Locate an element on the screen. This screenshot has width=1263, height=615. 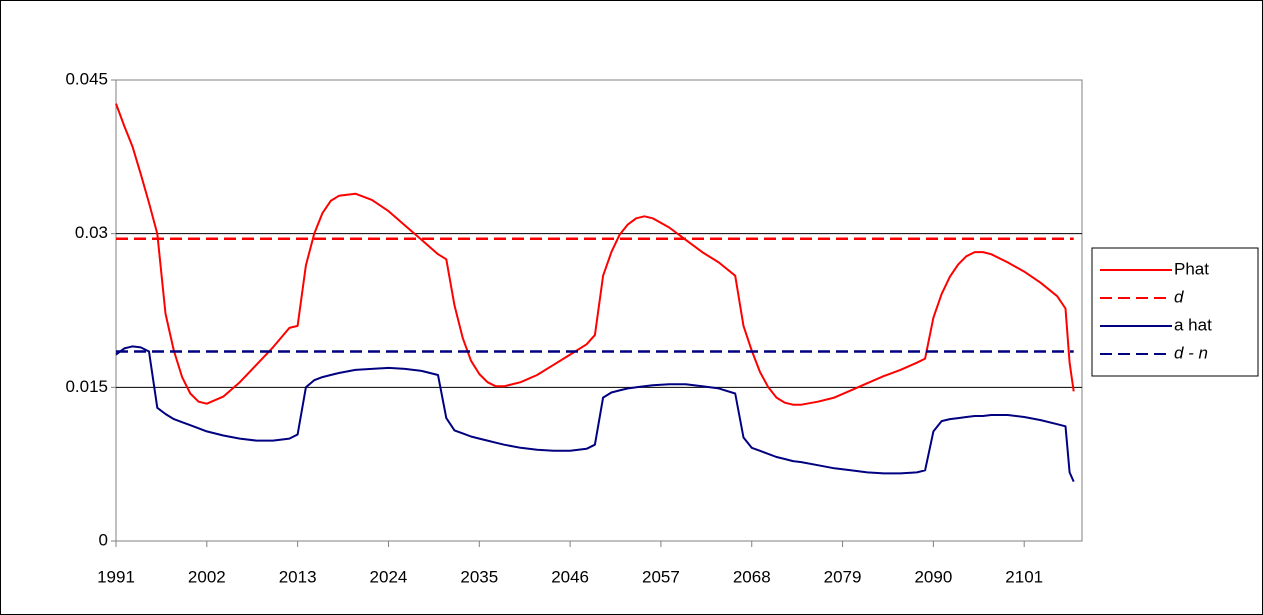
x-tick-label: 2057 is located at coordinates (661, 576).